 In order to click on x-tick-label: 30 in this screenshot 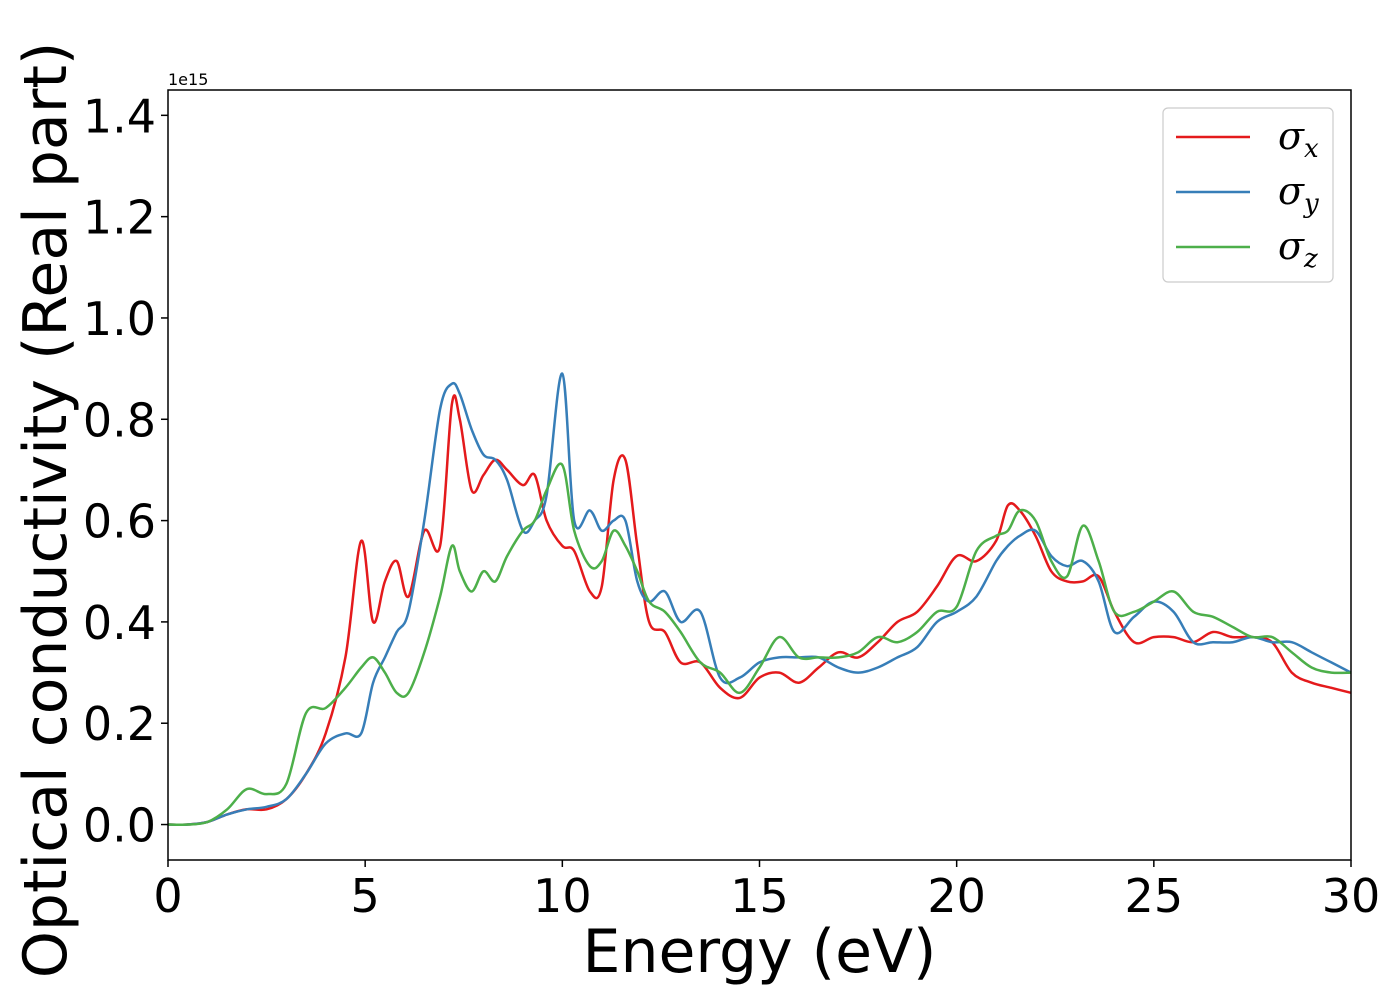, I will do `click(1351, 896)`.